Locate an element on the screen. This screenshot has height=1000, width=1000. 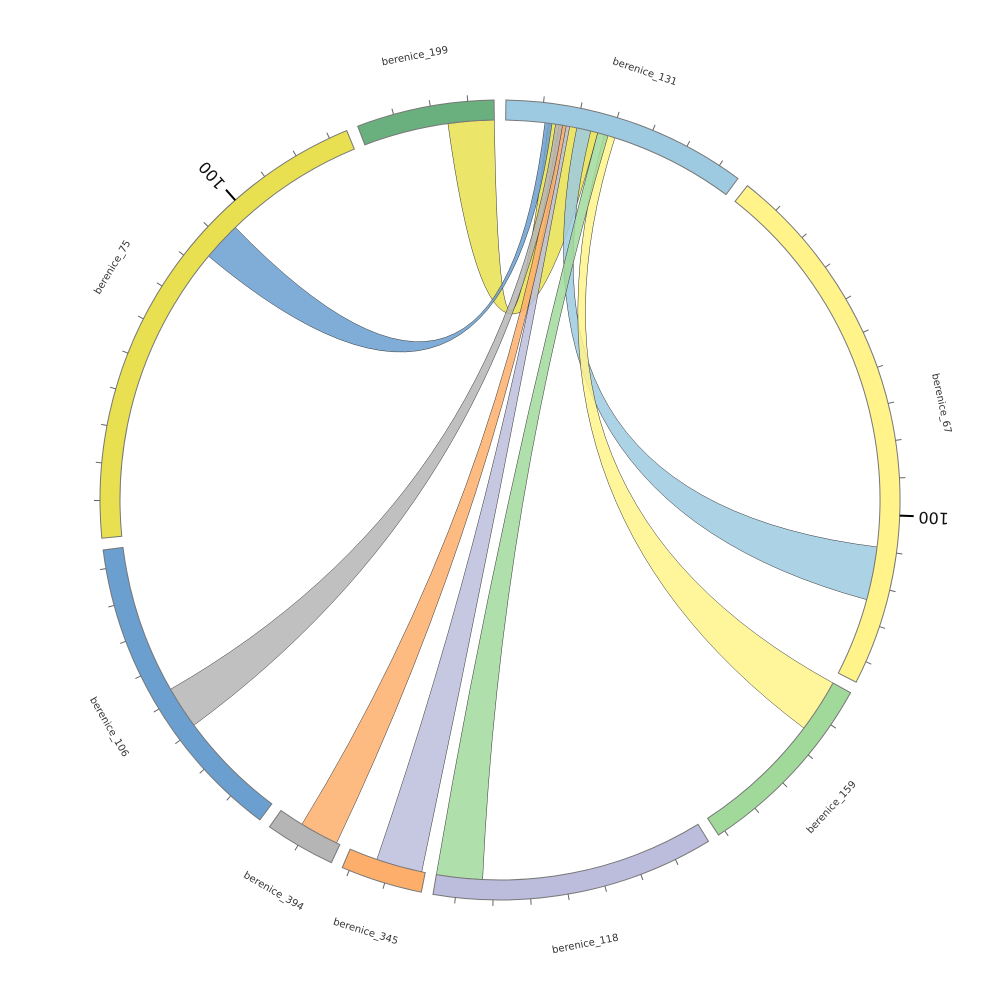
segment-label: berenice_131 is located at coordinates (644, 72).